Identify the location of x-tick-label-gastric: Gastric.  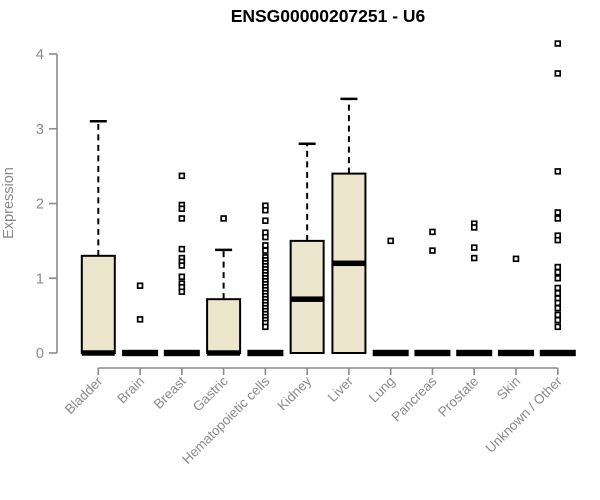
(210, 393).